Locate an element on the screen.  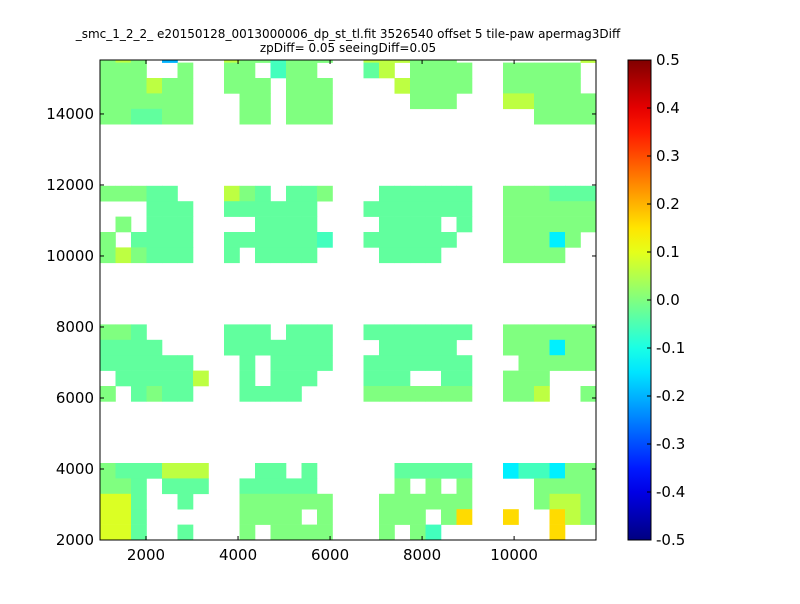
colorbar-tick-label: 0.0 is located at coordinates (668, 300).